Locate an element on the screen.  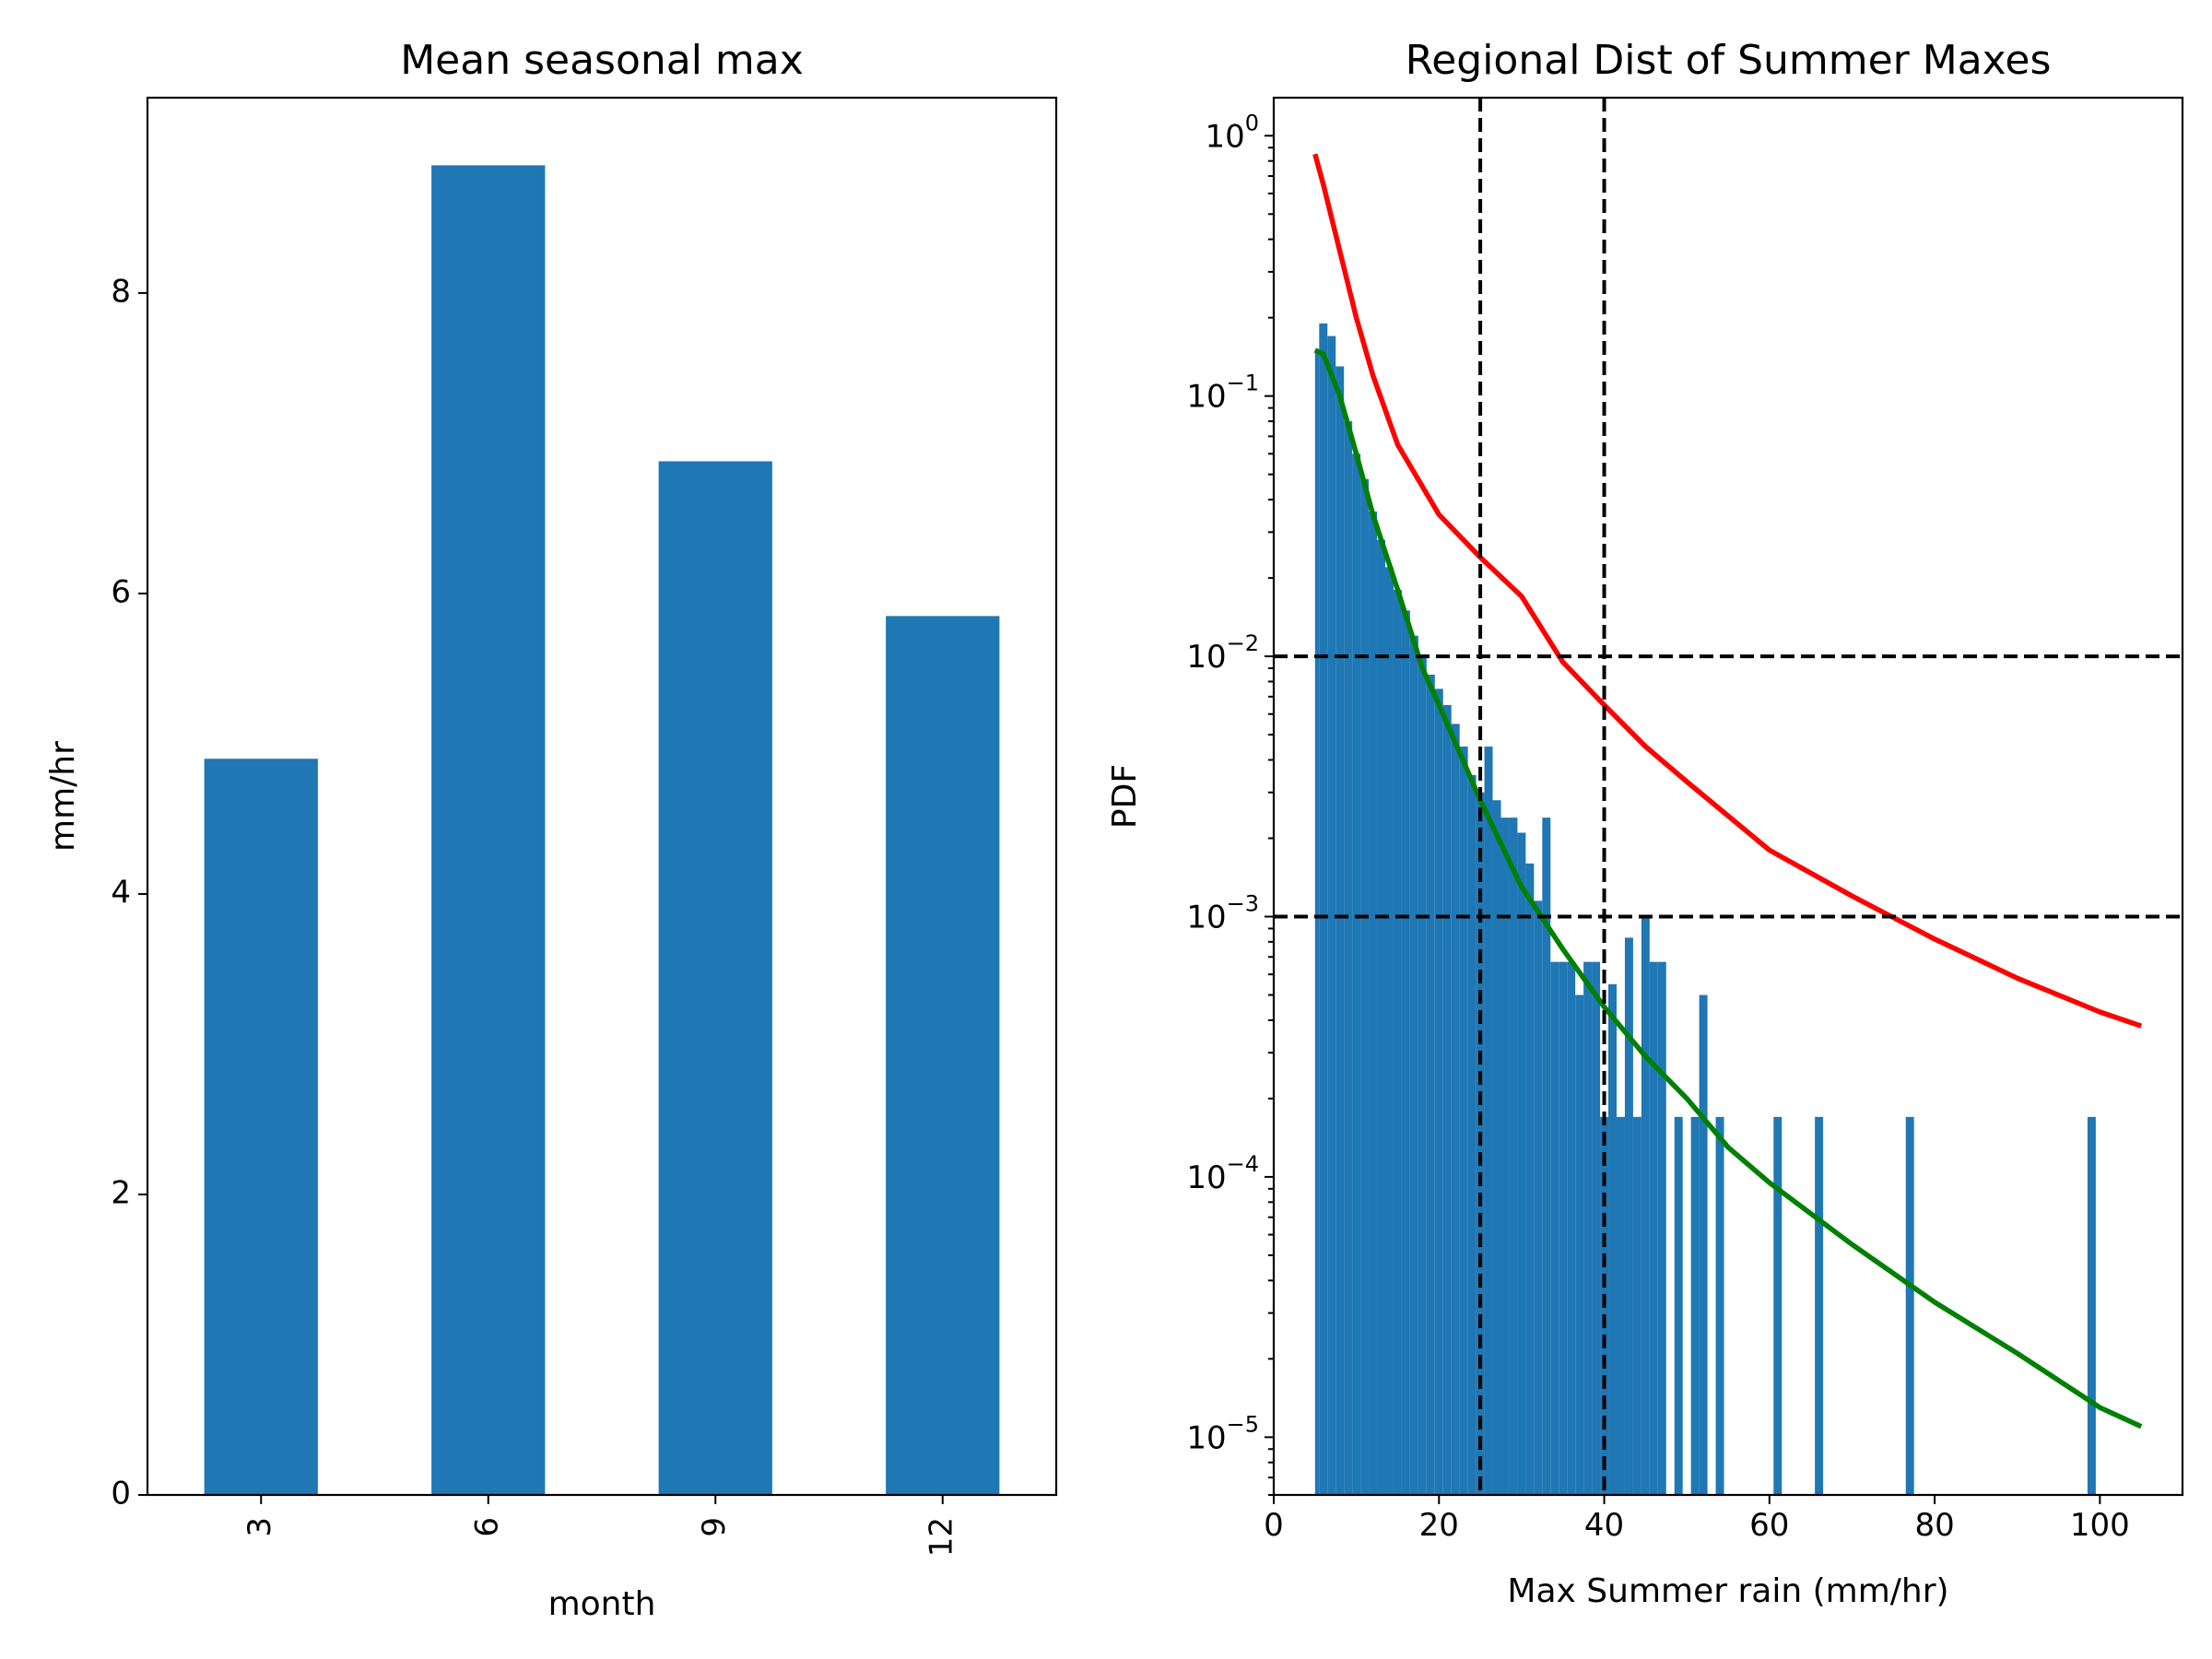
x-tick-label: 0 is located at coordinates (1274, 1525).